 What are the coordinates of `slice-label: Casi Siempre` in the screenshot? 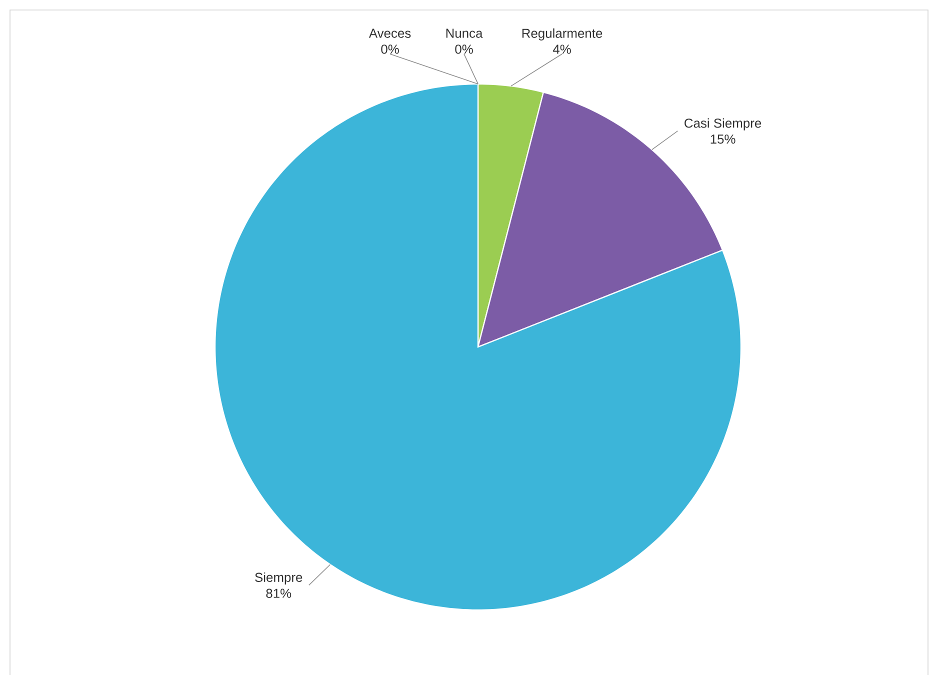 It's located at (723, 124).